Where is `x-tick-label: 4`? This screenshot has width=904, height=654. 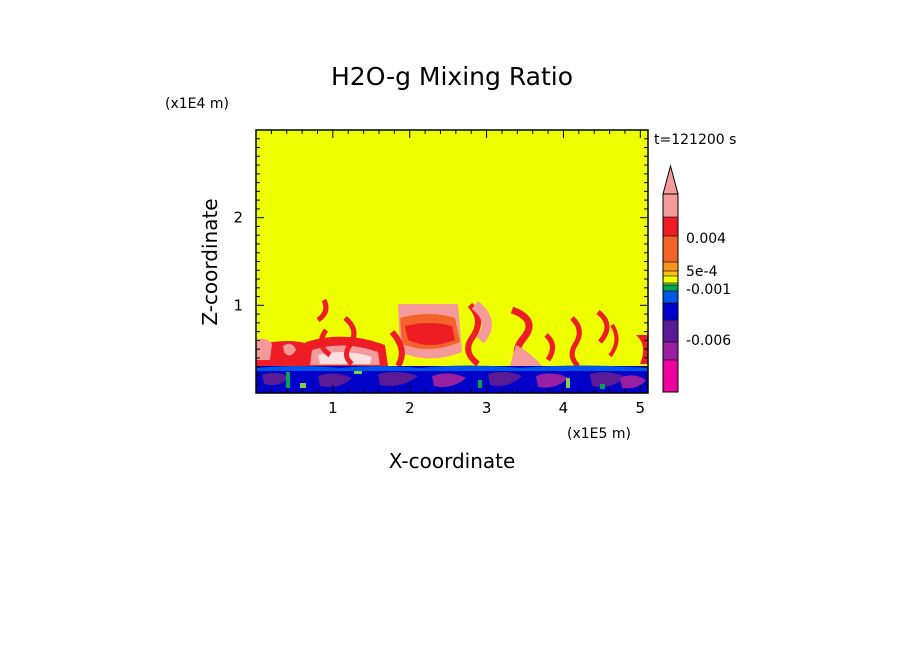 x-tick-label: 4 is located at coordinates (564, 408).